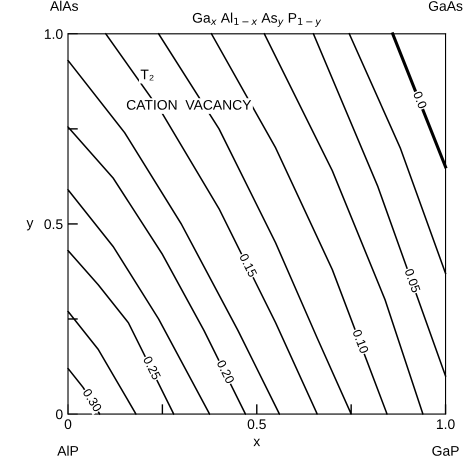 The width and height of the screenshot is (469, 457). I want to click on text: AlP, so click(67, 451).